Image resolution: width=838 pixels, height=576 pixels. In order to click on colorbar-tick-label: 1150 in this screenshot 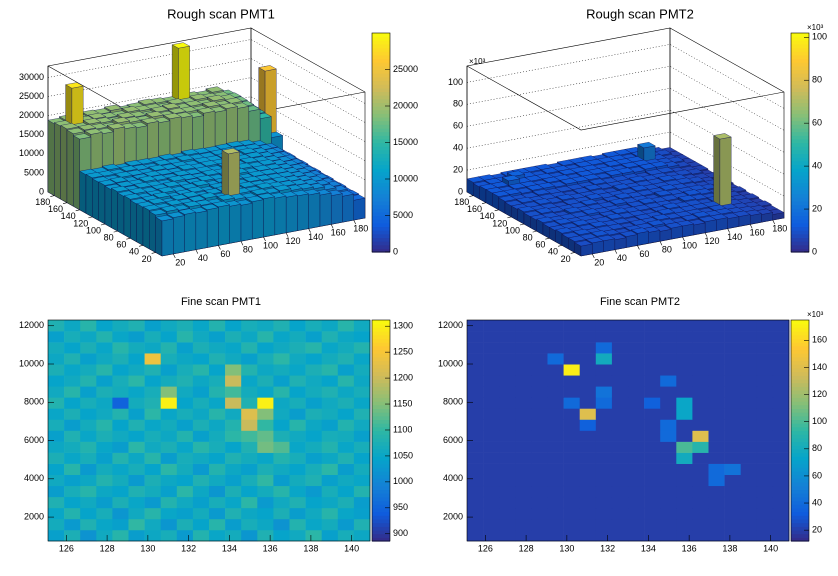, I will do `click(402, 403)`.